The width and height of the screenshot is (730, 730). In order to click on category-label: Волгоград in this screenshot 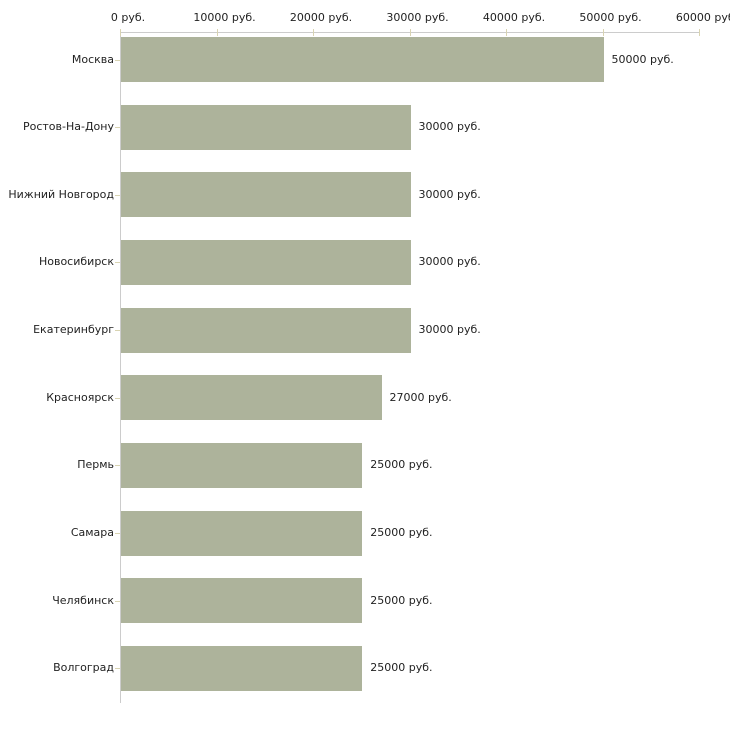, I will do `click(83, 668)`.